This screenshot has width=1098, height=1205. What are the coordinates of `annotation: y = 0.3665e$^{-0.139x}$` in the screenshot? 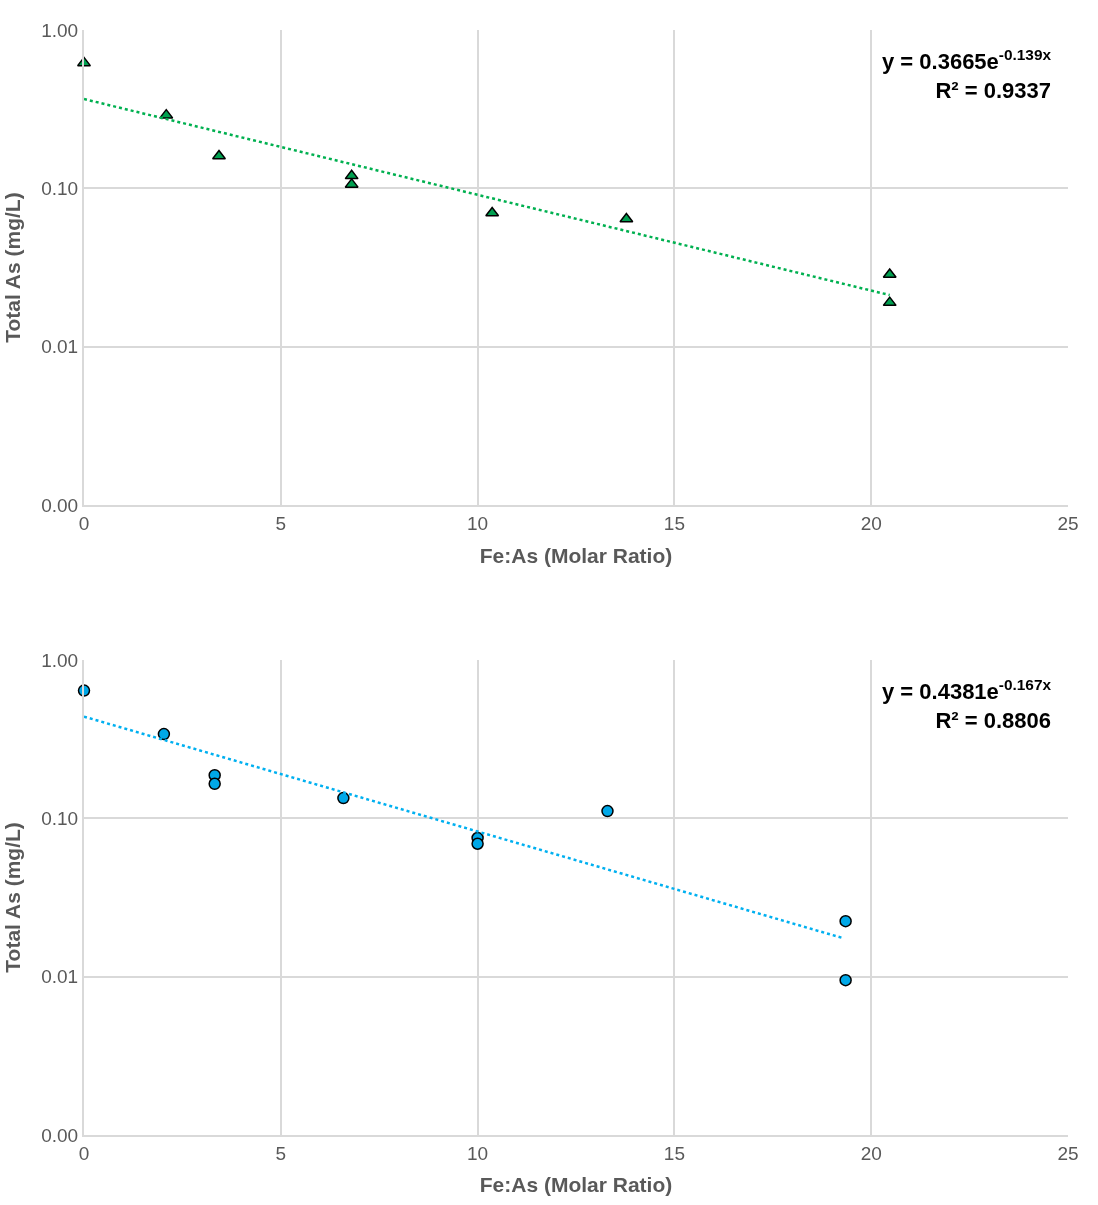 It's located at (967, 60).